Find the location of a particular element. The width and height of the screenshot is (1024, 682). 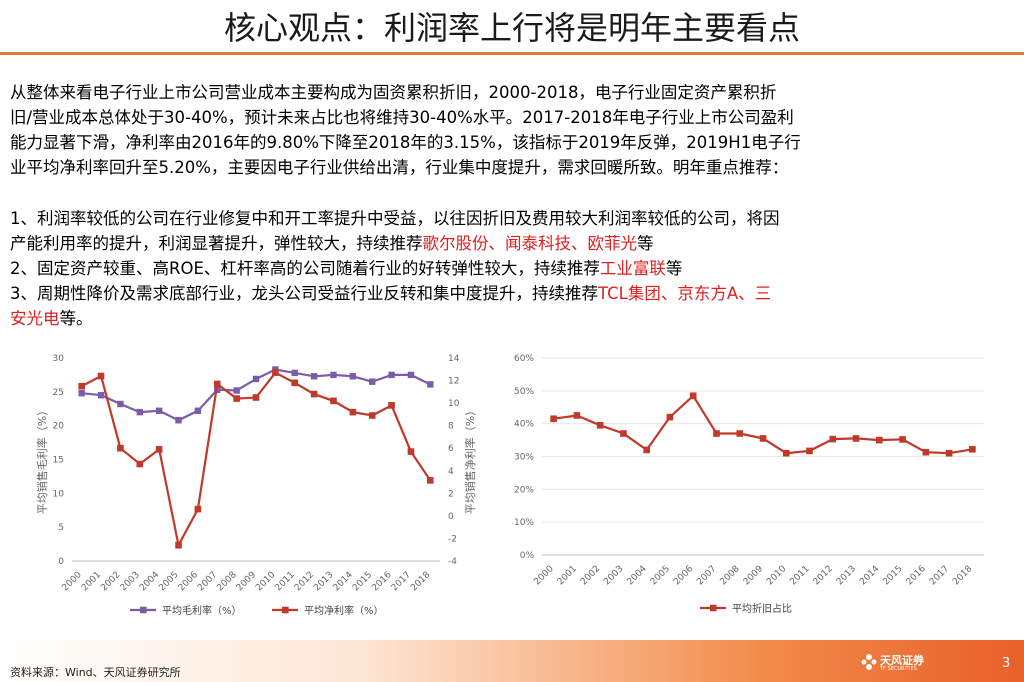

x-tick-label: 2004 is located at coordinates (149, 581).